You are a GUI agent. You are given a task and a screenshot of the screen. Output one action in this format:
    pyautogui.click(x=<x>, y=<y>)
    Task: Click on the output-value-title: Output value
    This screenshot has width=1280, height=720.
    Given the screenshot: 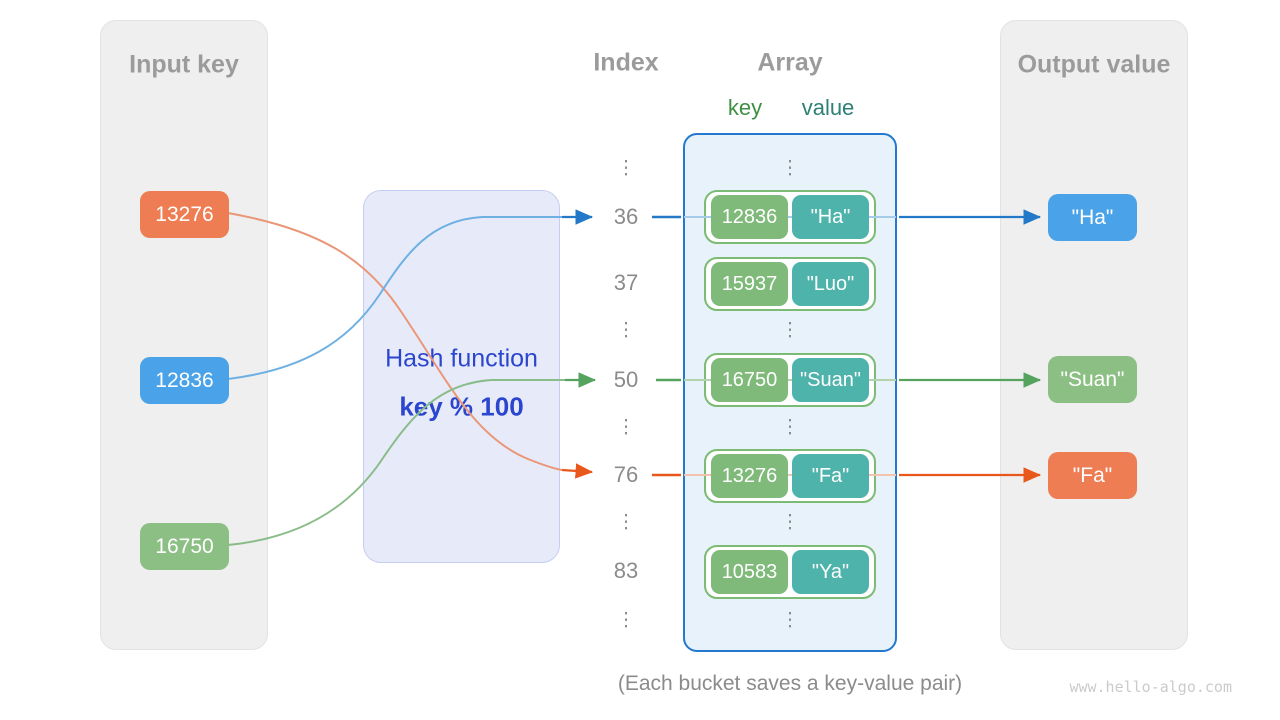 What is the action you would take?
    pyautogui.click(x=1094, y=64)
    